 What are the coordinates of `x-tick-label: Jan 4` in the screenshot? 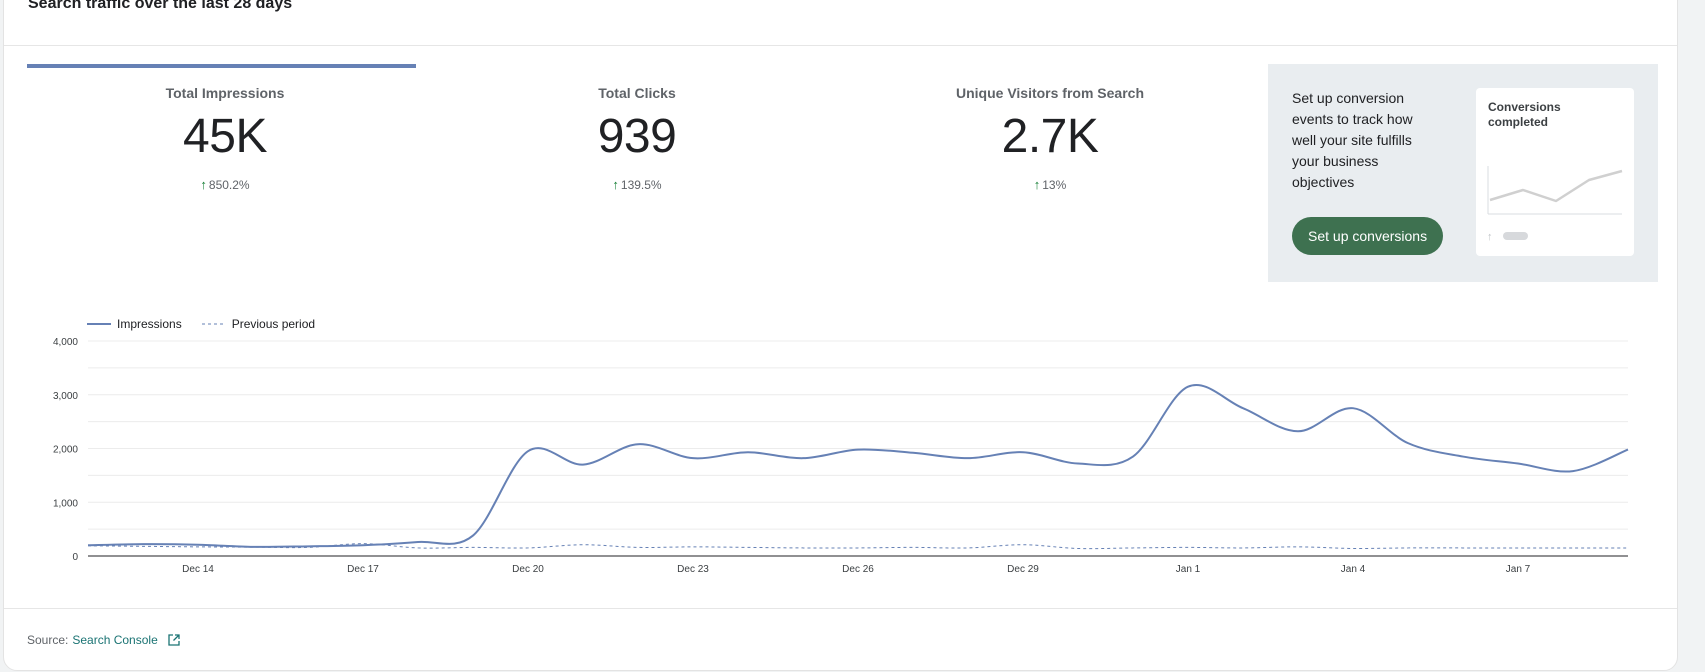 It's located at (1353, 569).